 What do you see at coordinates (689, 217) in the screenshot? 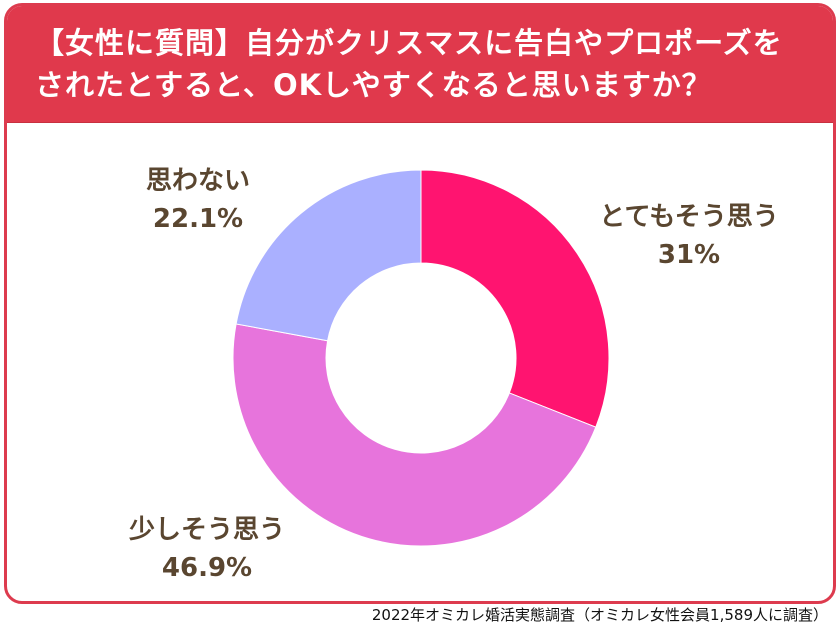
I see `slice-label-0-name: とてもそう思う` at bounding box center [689, 217].